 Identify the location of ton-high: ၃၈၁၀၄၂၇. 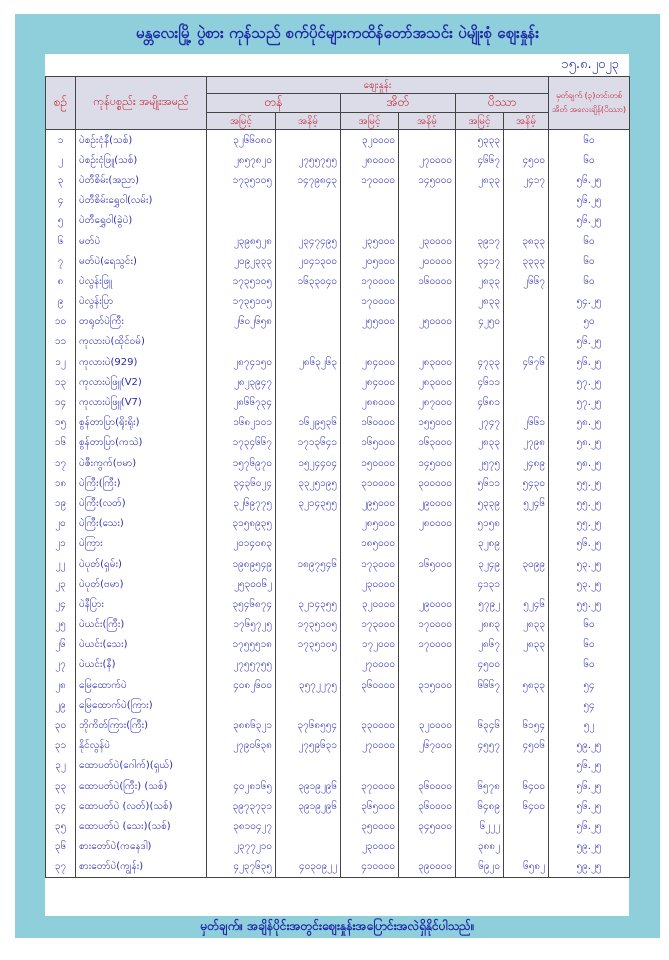
(241, 826).